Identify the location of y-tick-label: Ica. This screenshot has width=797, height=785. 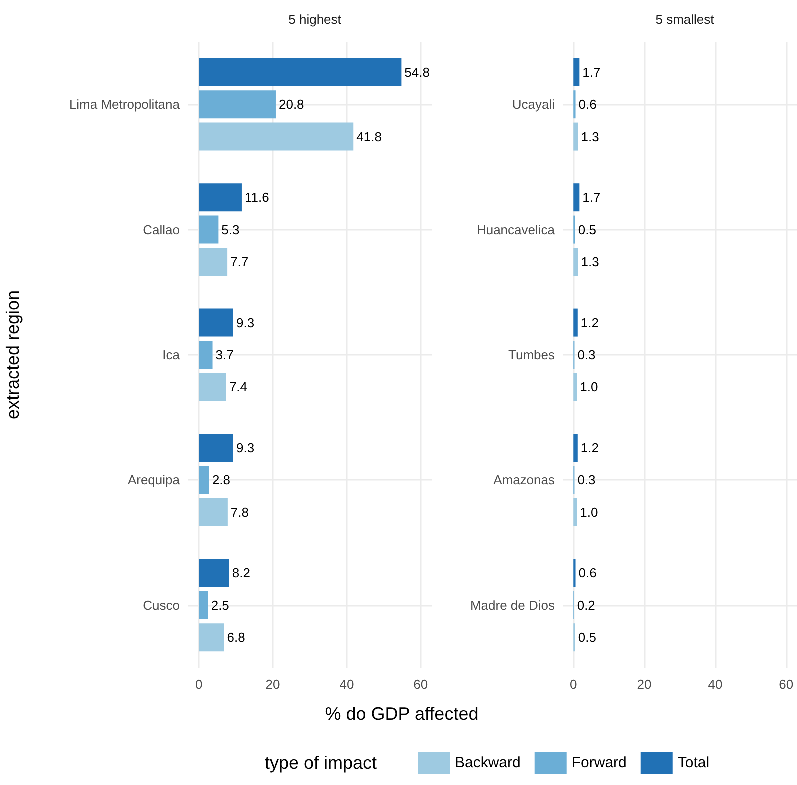
(171, 355).